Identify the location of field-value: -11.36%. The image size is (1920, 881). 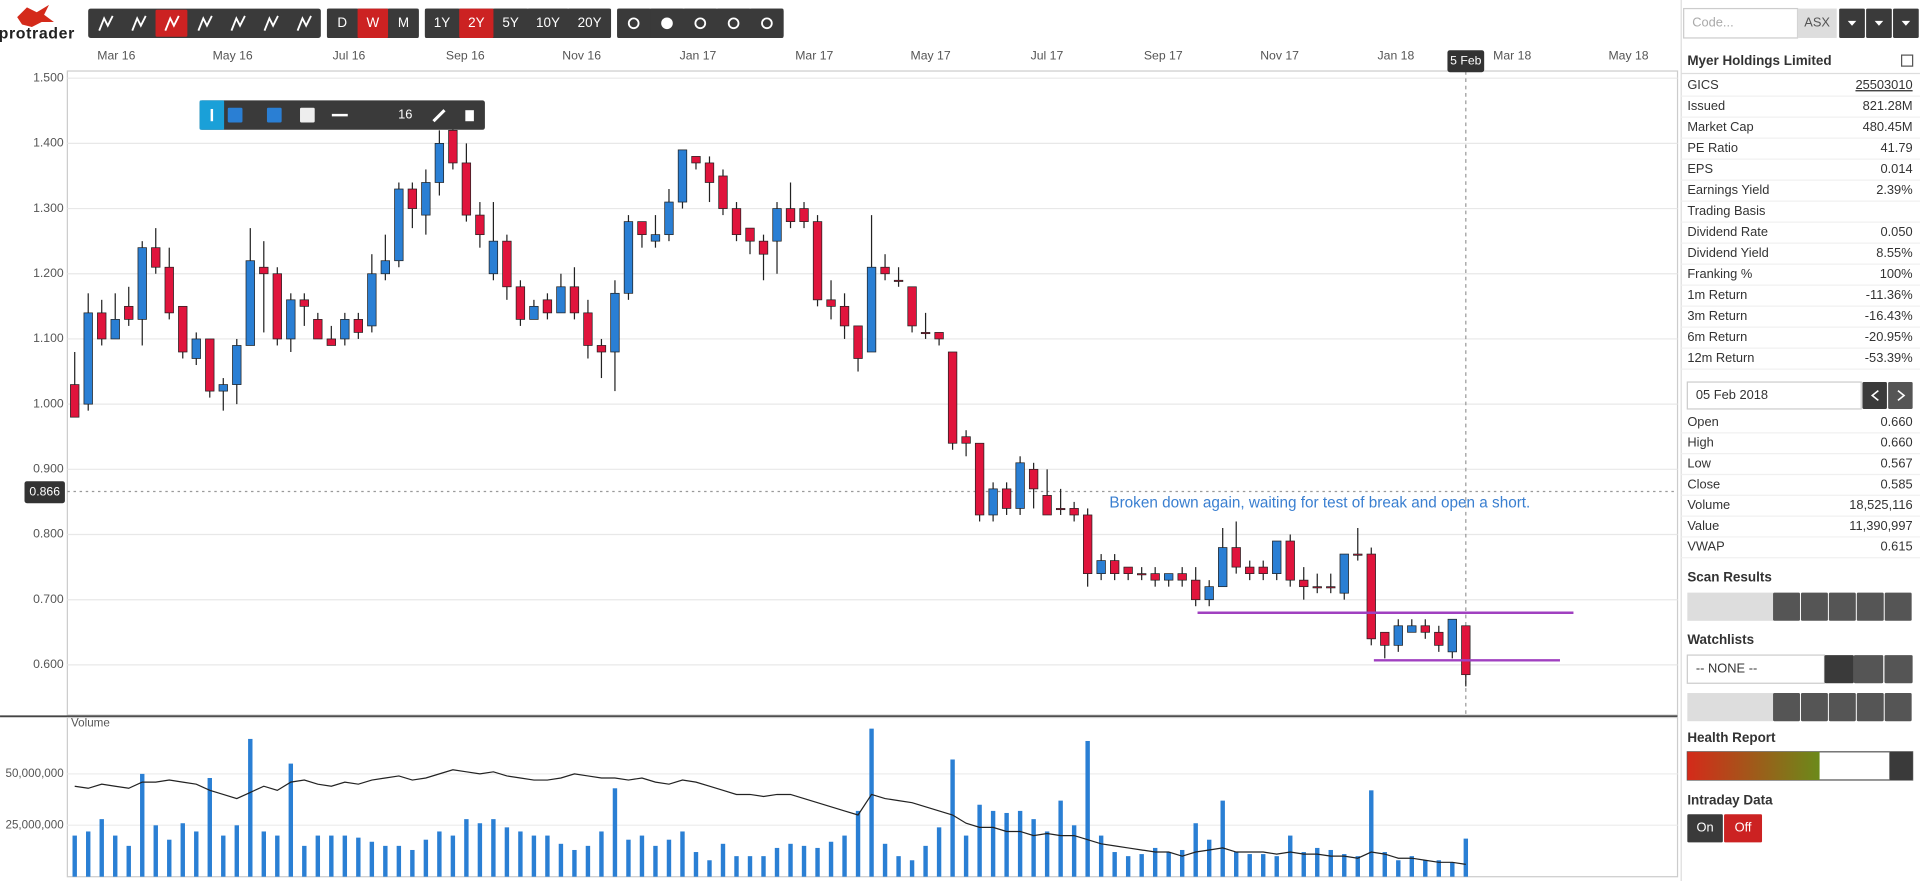
(1889, 294).